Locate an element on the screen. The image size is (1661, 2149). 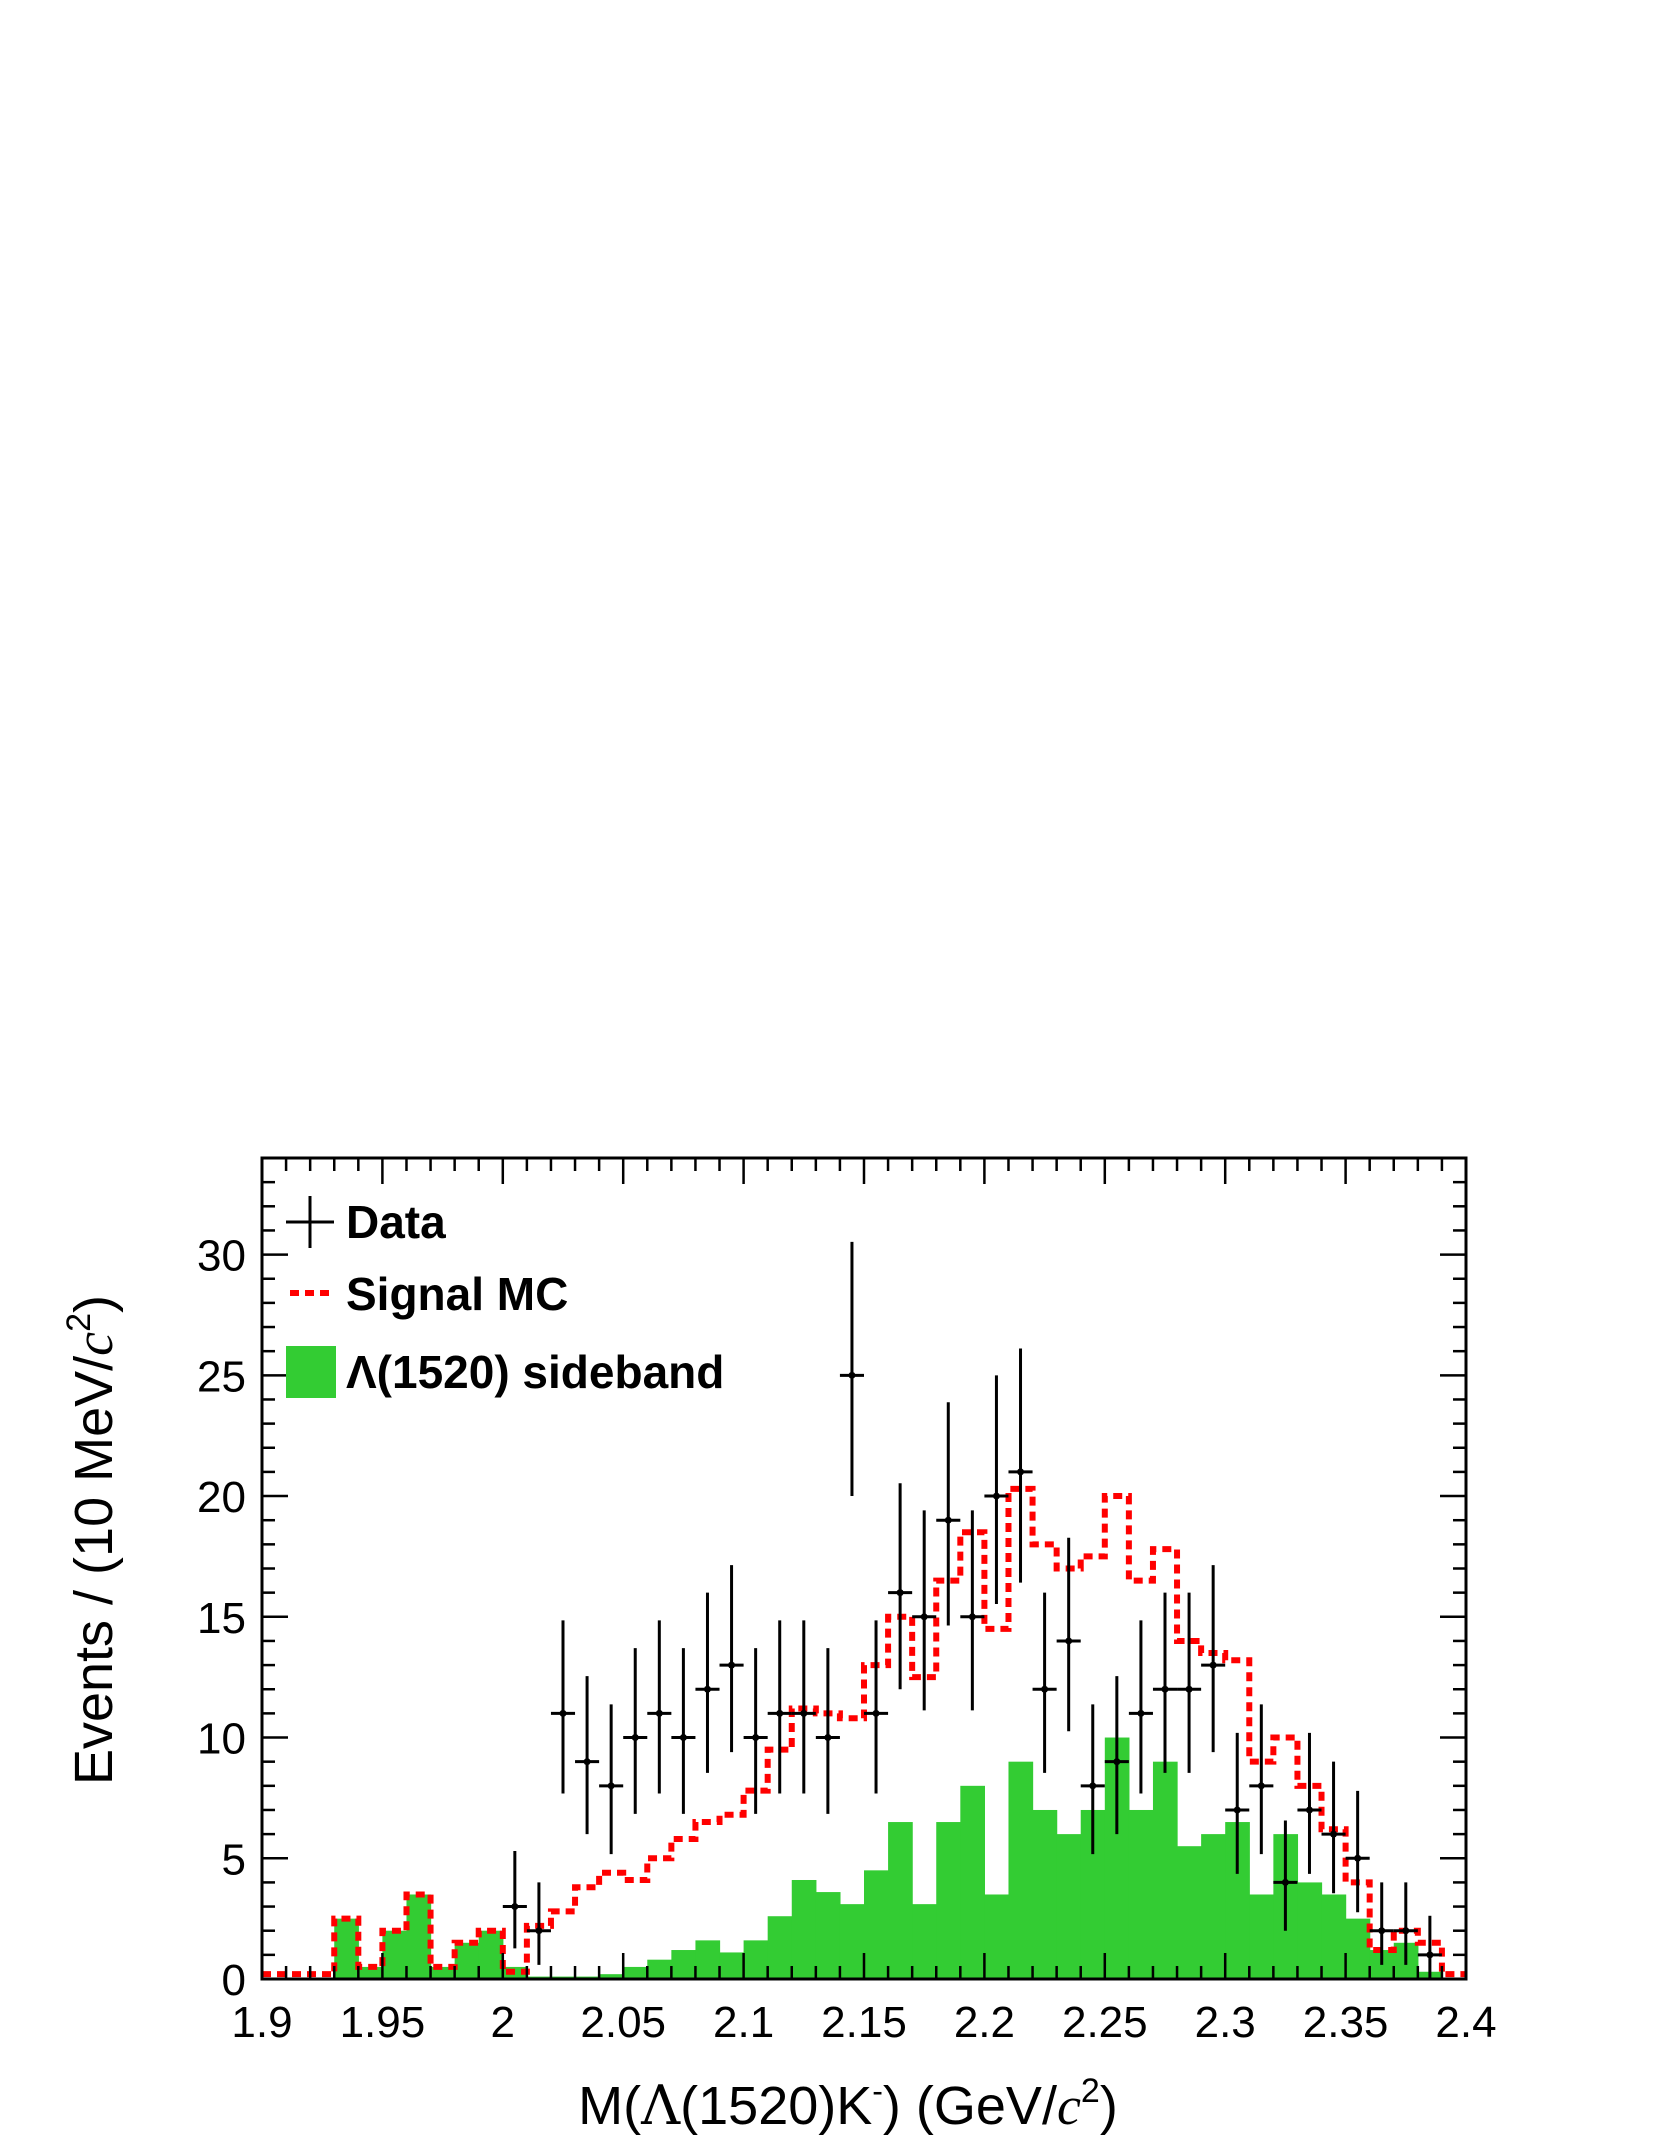
y-tick-label: 10 is located at coordinates (221, 1739).